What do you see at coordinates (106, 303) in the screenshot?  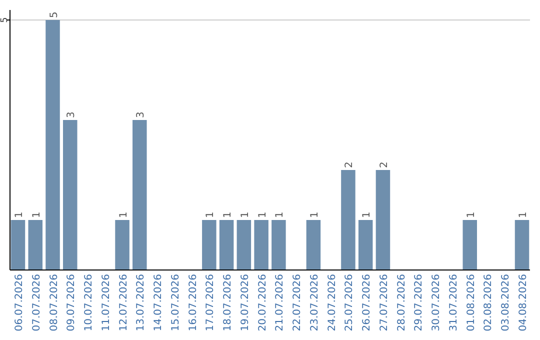 I see `x-tick-label: 11.07.2026` at bounding box center [106, 303].